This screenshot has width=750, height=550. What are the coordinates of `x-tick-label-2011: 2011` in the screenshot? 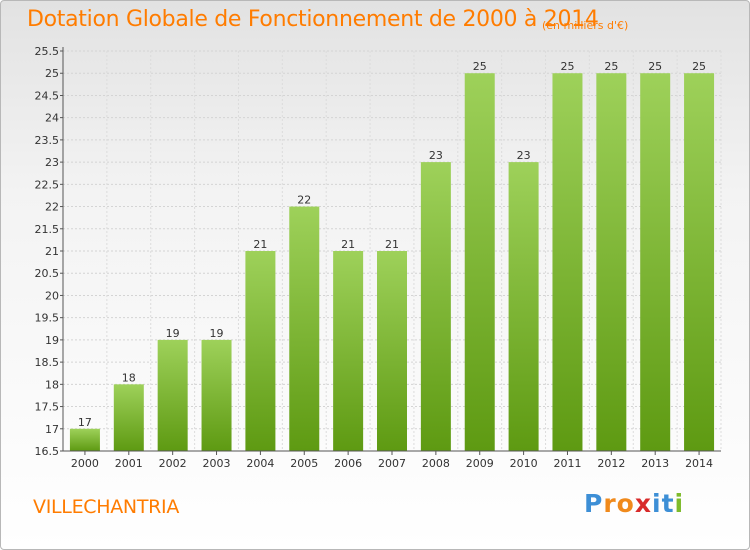 It's located at (567, 463).